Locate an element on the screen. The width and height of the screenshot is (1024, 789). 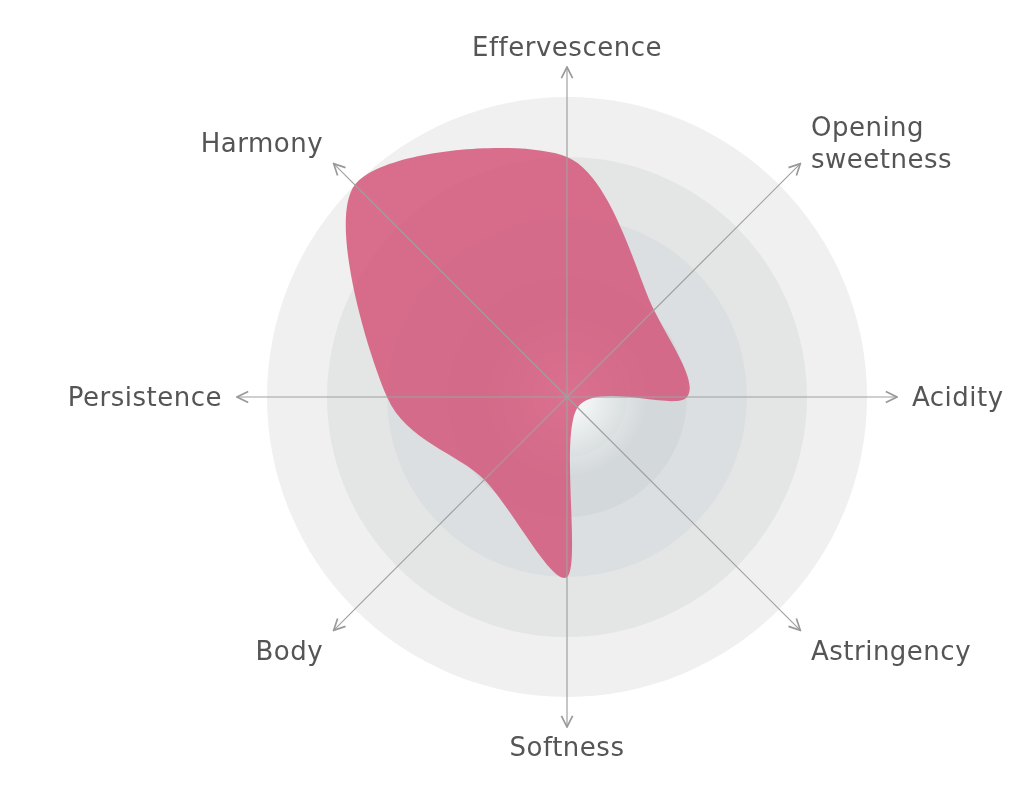
spoke-label: Body is located at coordinates (289, 650).